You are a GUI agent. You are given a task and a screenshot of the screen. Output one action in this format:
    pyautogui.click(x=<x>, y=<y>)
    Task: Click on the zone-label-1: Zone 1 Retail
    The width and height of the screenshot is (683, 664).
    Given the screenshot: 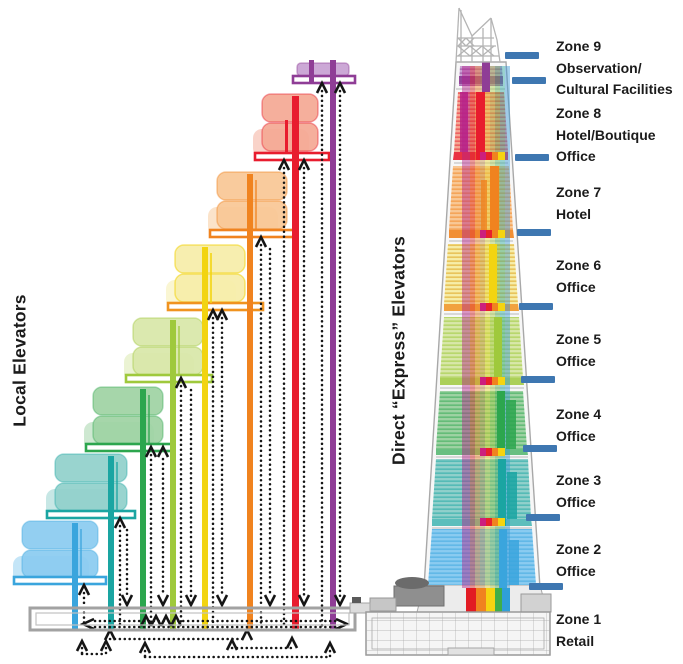 What is the action you would take?
    pyautogui.click(x=579, y=630)
    